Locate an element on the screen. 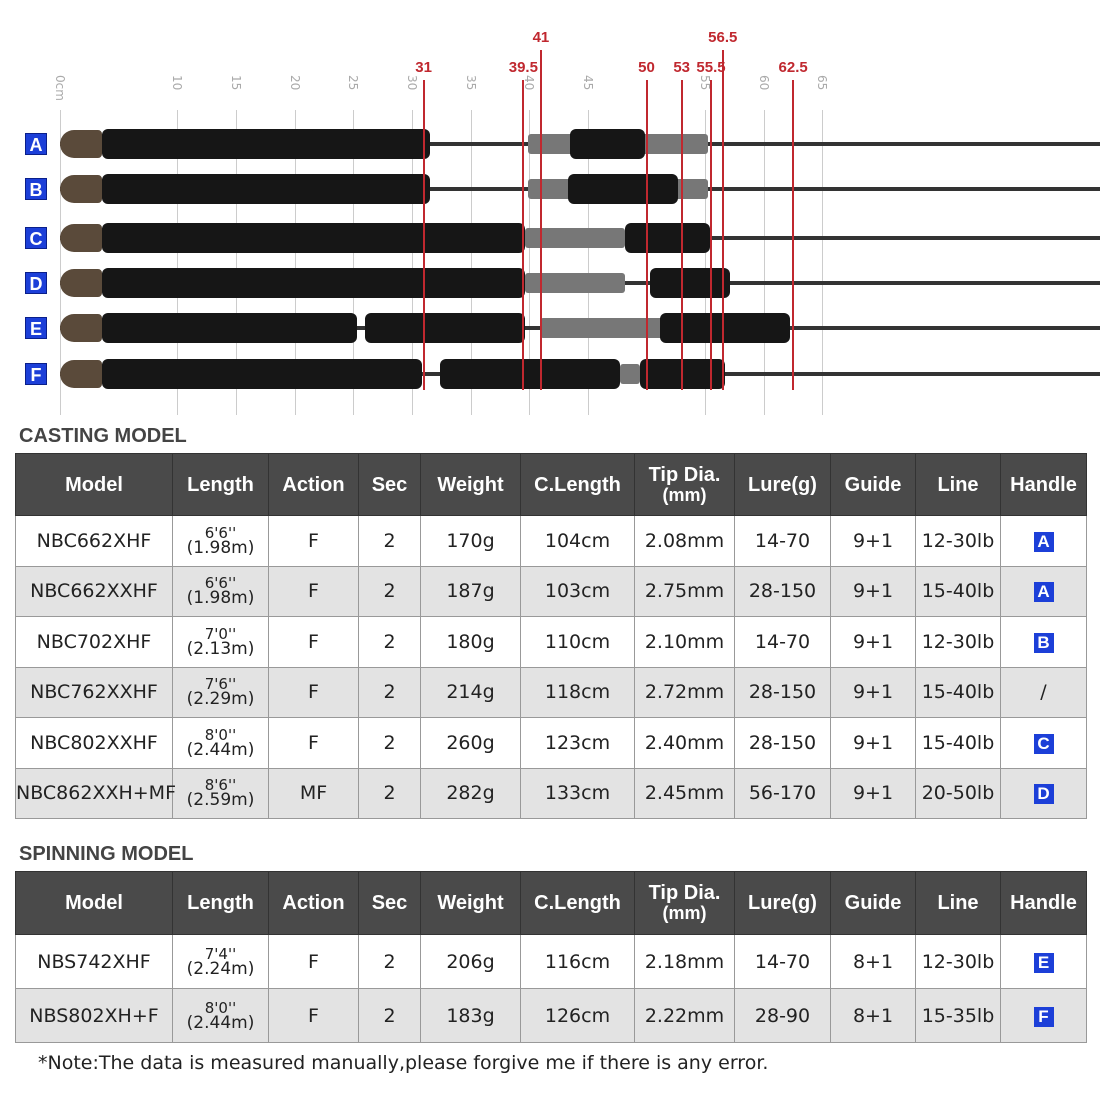  cell-model: NBC762XXHF is located at coordinates (94, 692).